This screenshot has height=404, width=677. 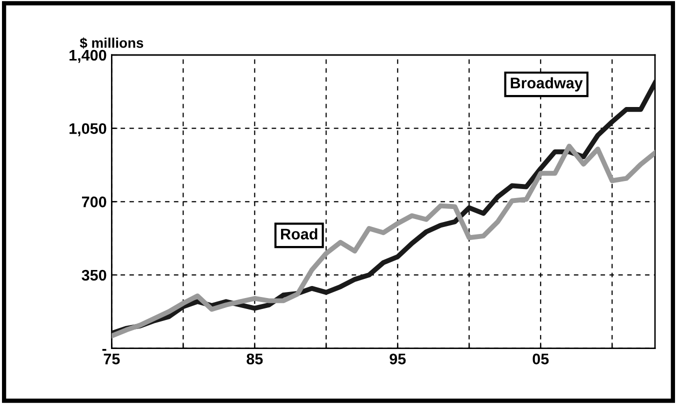 I want to click on x-tick-label: 95, so click(x=398, y=359).